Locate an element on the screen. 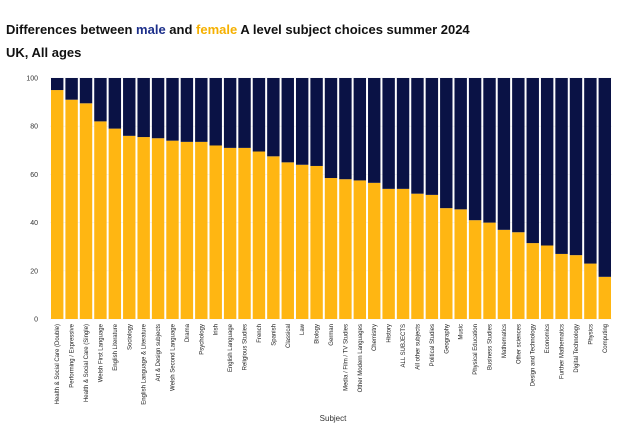  x-tick-label: Art & Design subjects is located at coordinates (159, 352).